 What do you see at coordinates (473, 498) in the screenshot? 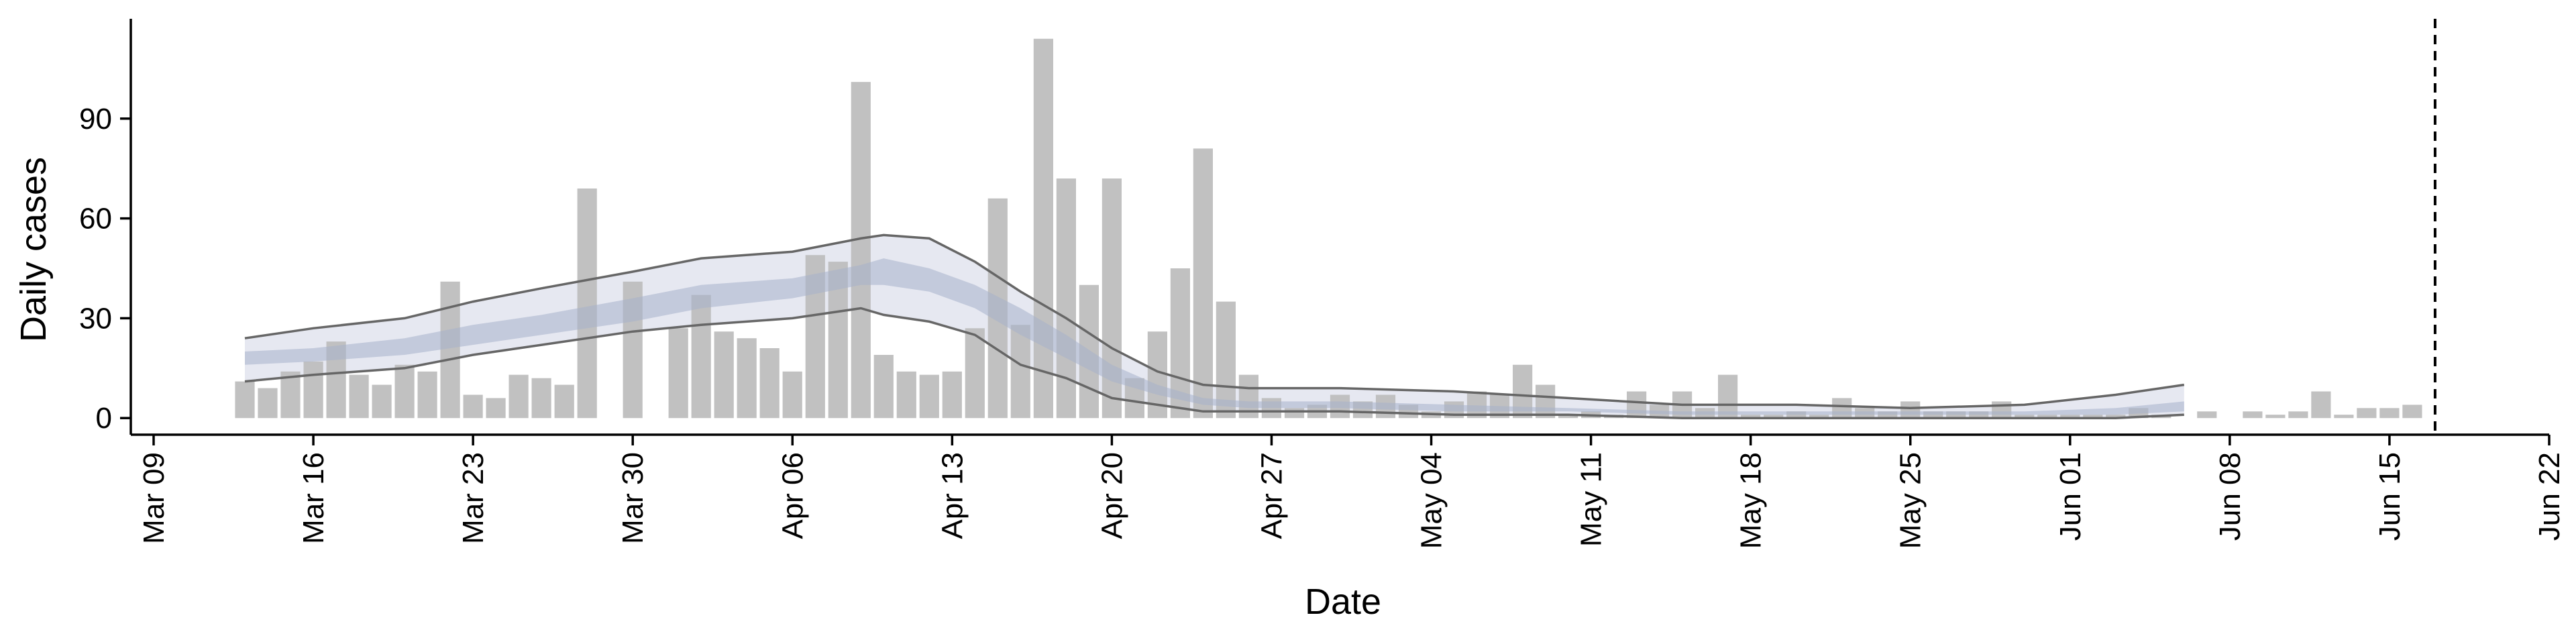
I see `x-tick-label: Mar 23` at bounding box center [473, 498].